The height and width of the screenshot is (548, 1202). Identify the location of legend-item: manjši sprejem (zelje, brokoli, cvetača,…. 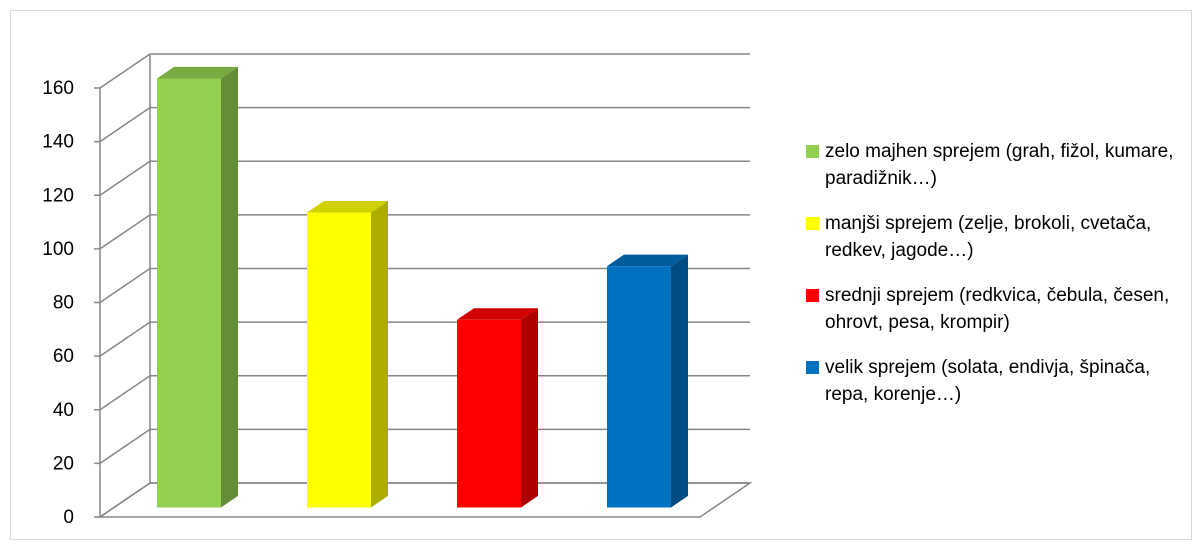
(996, 237).